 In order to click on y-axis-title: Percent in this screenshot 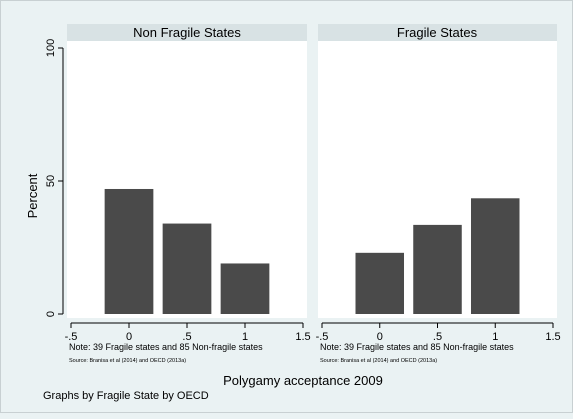, I will do `click(32, 195)`.